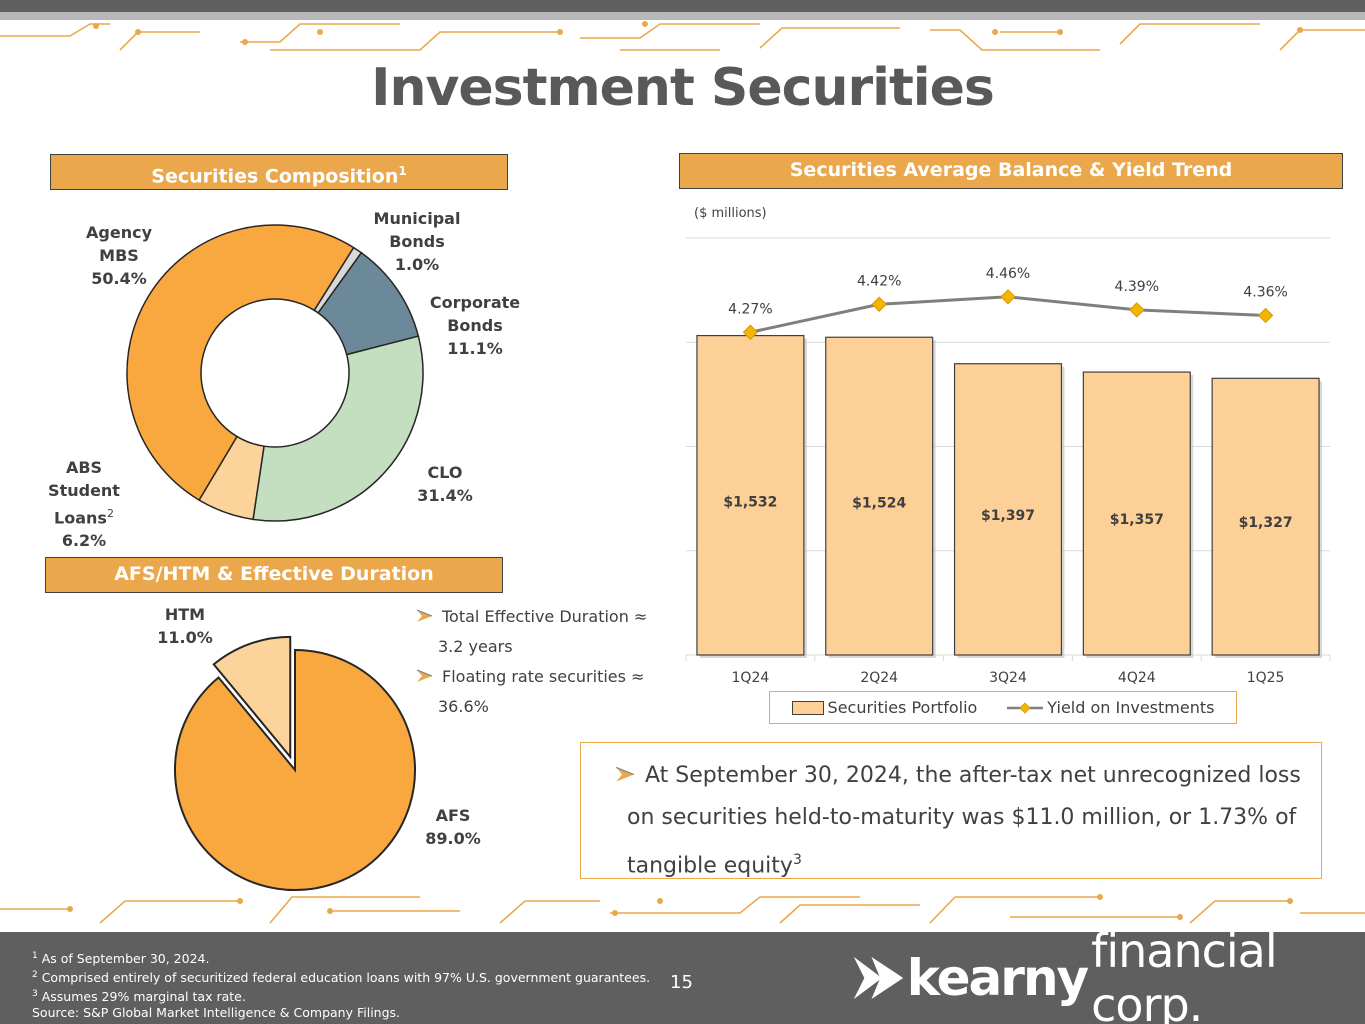 This screenshot has height=1024, width=1365. I want to click on logo-text-thin: financial corp., so click(1184, 974).